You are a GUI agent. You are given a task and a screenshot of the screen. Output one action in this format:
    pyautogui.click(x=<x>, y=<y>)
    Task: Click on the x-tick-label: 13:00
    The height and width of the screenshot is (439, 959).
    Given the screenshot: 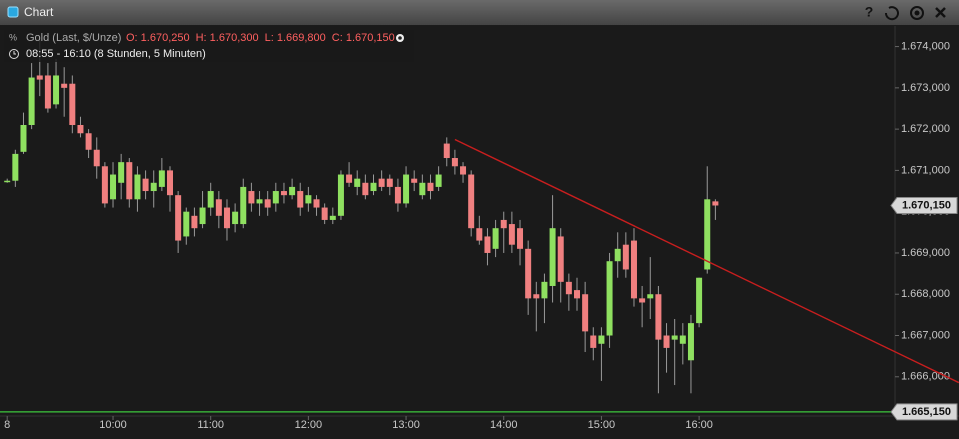 What is the action you would take?
    pyautogui.click(x=406, y=425)
    